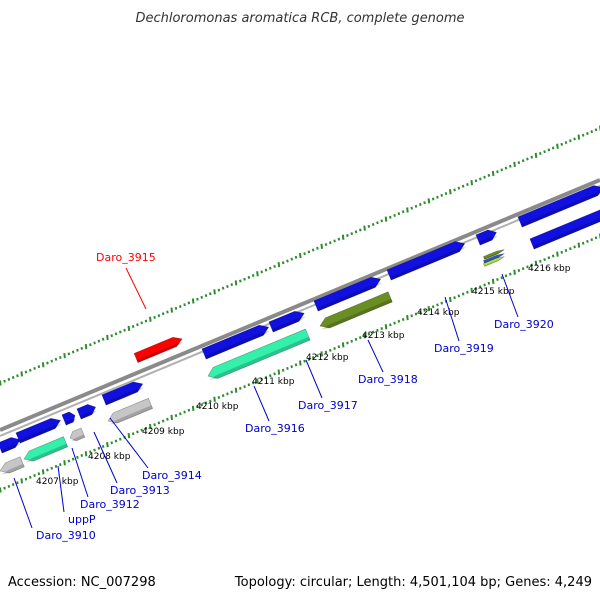  I want to click on gene-label: Daro_3912, so click(110, 504).